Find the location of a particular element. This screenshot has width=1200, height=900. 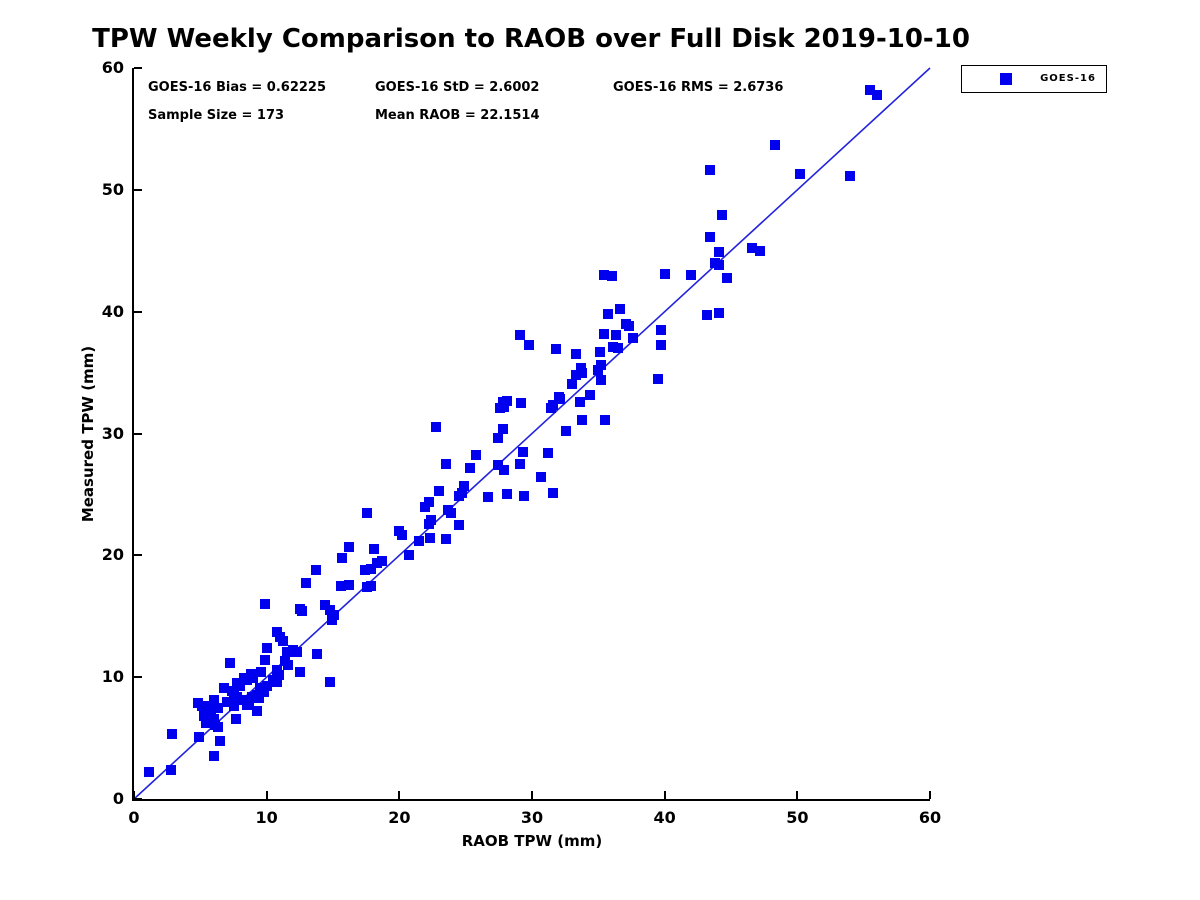

x-axis-label: RAOB TPW (mm) is located at coordinates (532, 841).